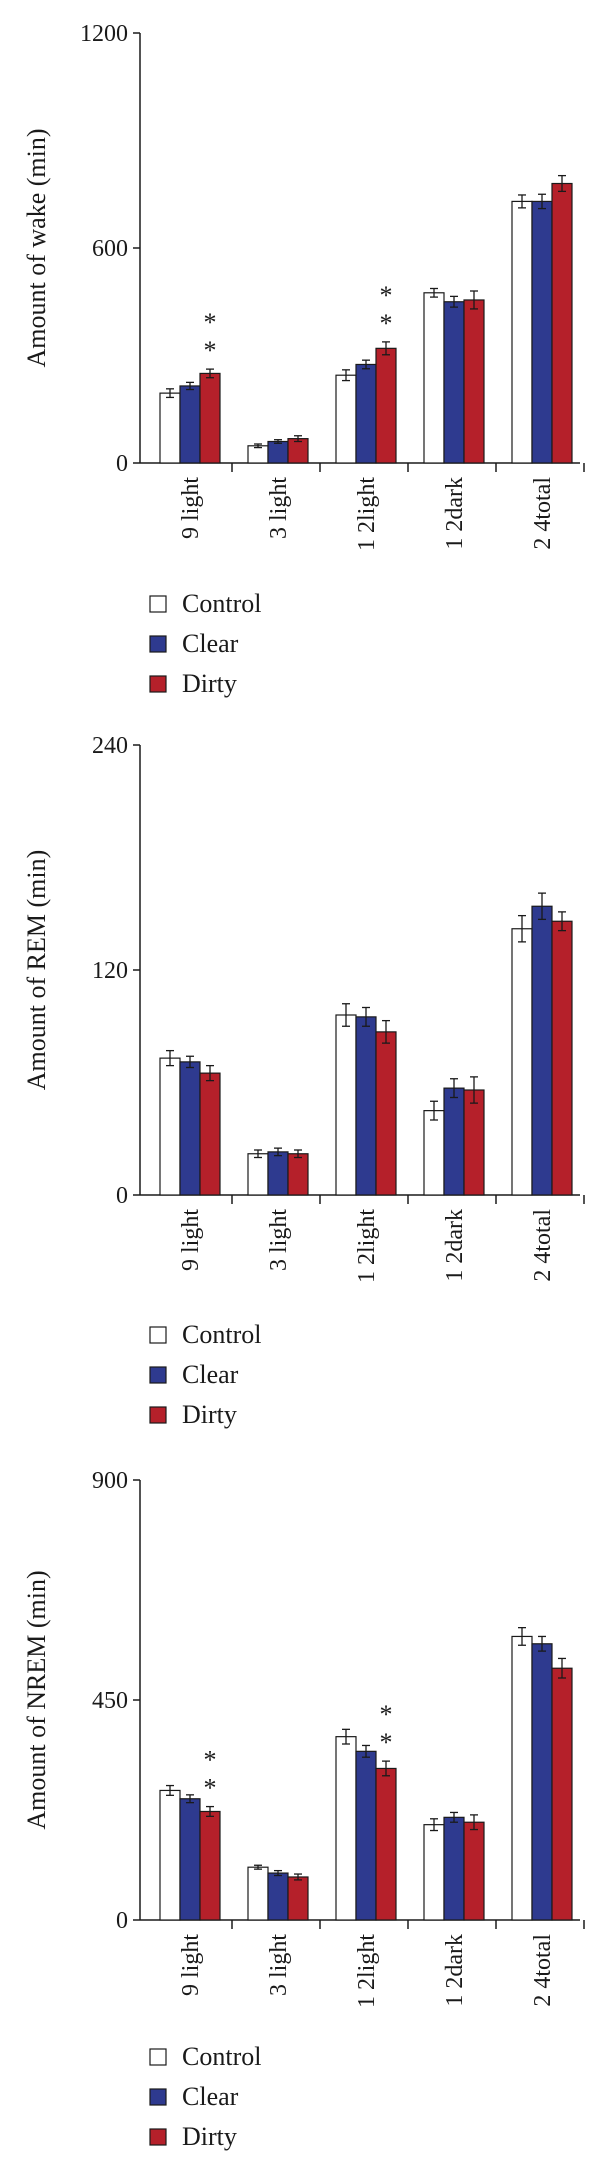 The width and height of the screenshot is (600, 2181). I want to click on y-axis-label: Amount of wake (min), so click(36, 247).